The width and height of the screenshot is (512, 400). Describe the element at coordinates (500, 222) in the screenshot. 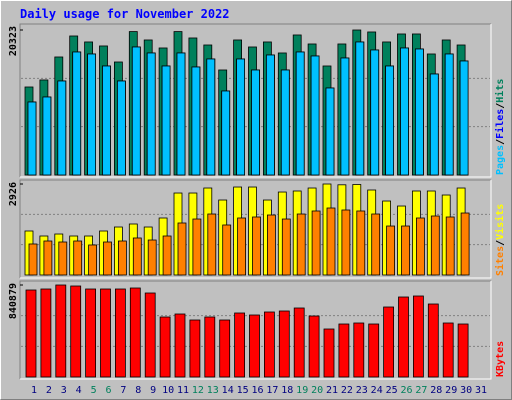

I see `legend-entry: Visits` at that location.